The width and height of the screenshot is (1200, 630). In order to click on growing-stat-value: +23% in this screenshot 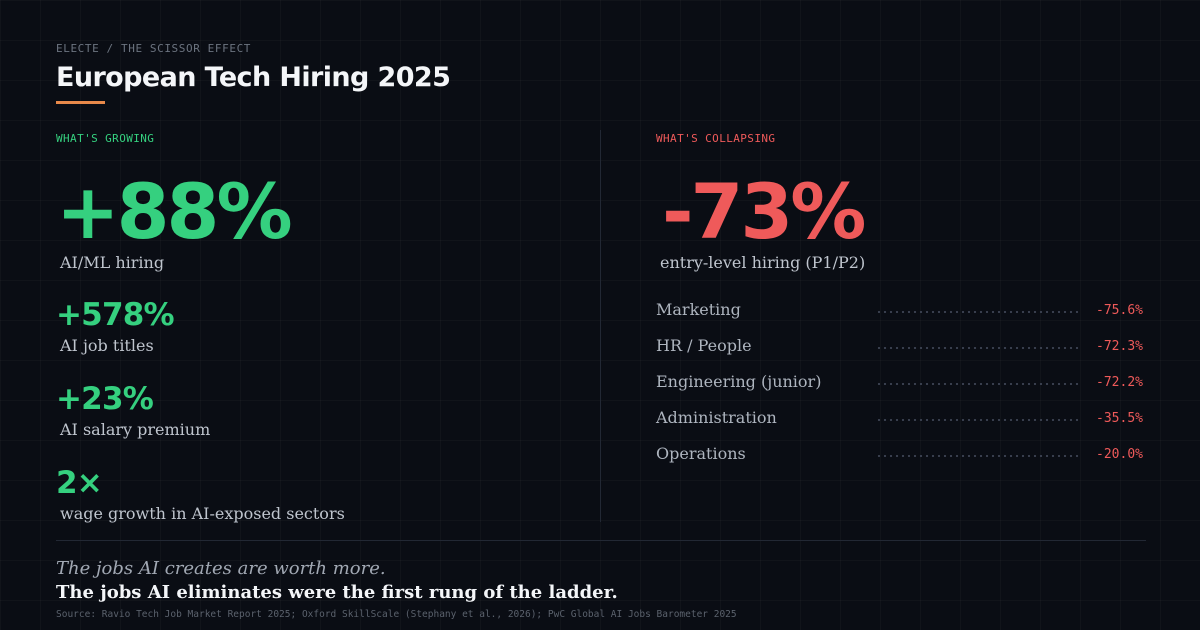, I will do `click(105, 399)`.